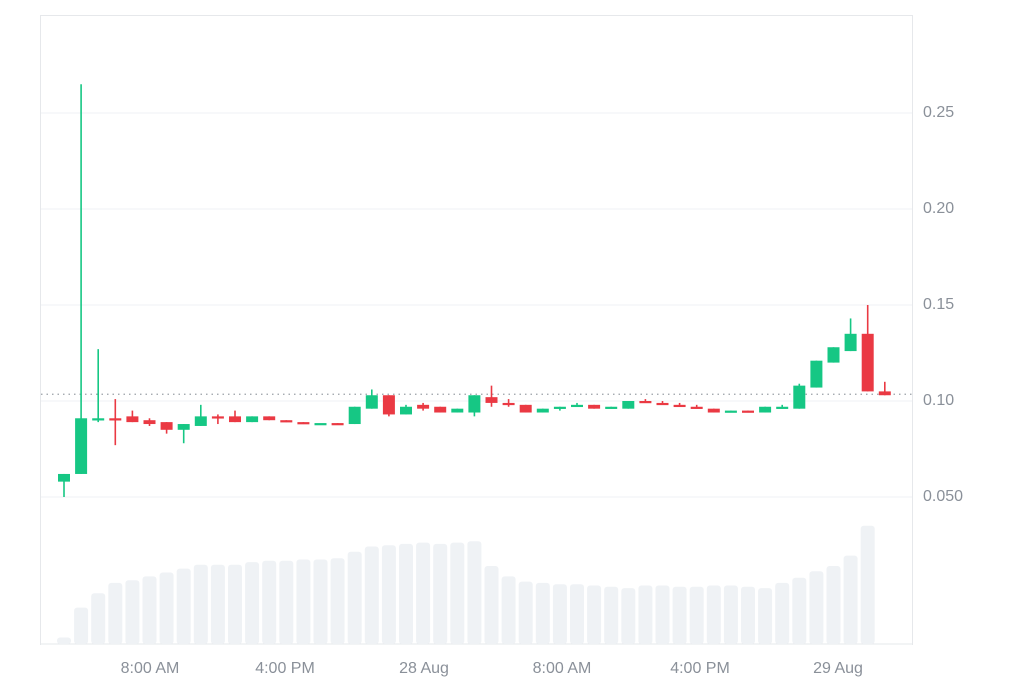 The image size is (1024, 683). Describe the element at coordinates (939, 208) in the screenshot. I see `y-tick-label: 0.20` at that location.